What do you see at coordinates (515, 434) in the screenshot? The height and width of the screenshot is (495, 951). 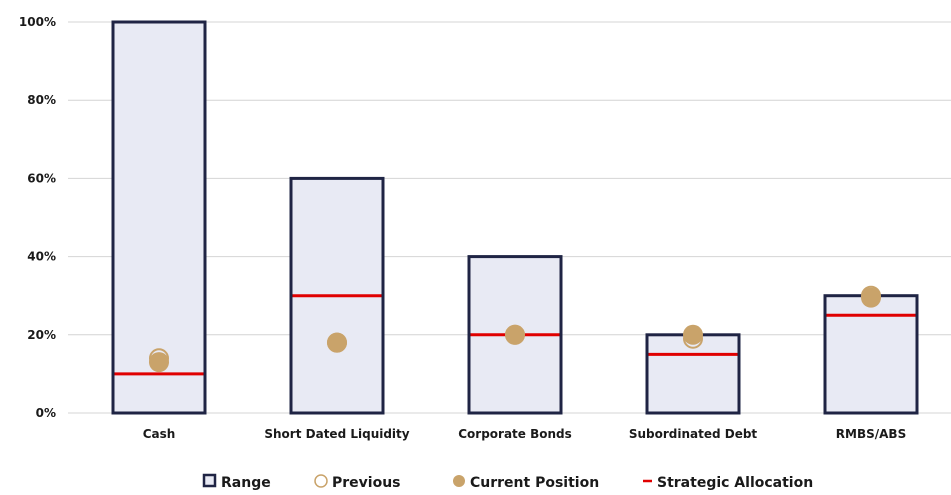 I see `x-category-label: Corporate Bonds` at bounding box center [515, 434].